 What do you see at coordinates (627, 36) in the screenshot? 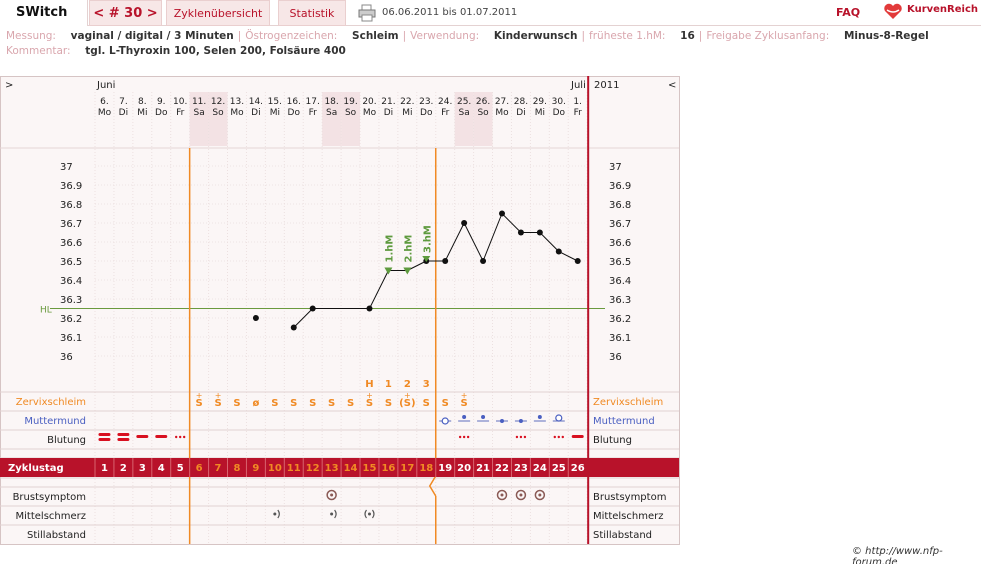
I see `earliest-label: früheste 1.hM:` at bounding box center [627, 36].